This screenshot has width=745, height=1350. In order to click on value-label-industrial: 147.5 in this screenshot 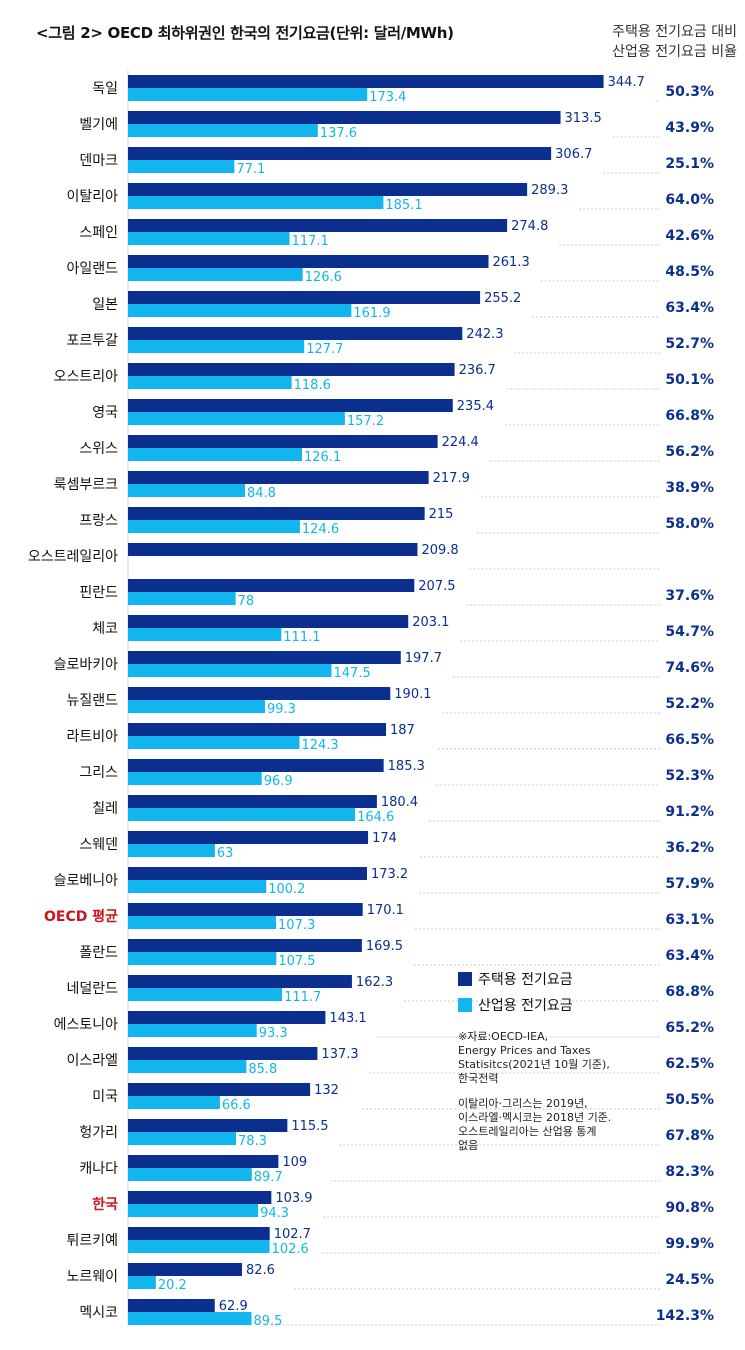, I will do `click(352, 673)`.